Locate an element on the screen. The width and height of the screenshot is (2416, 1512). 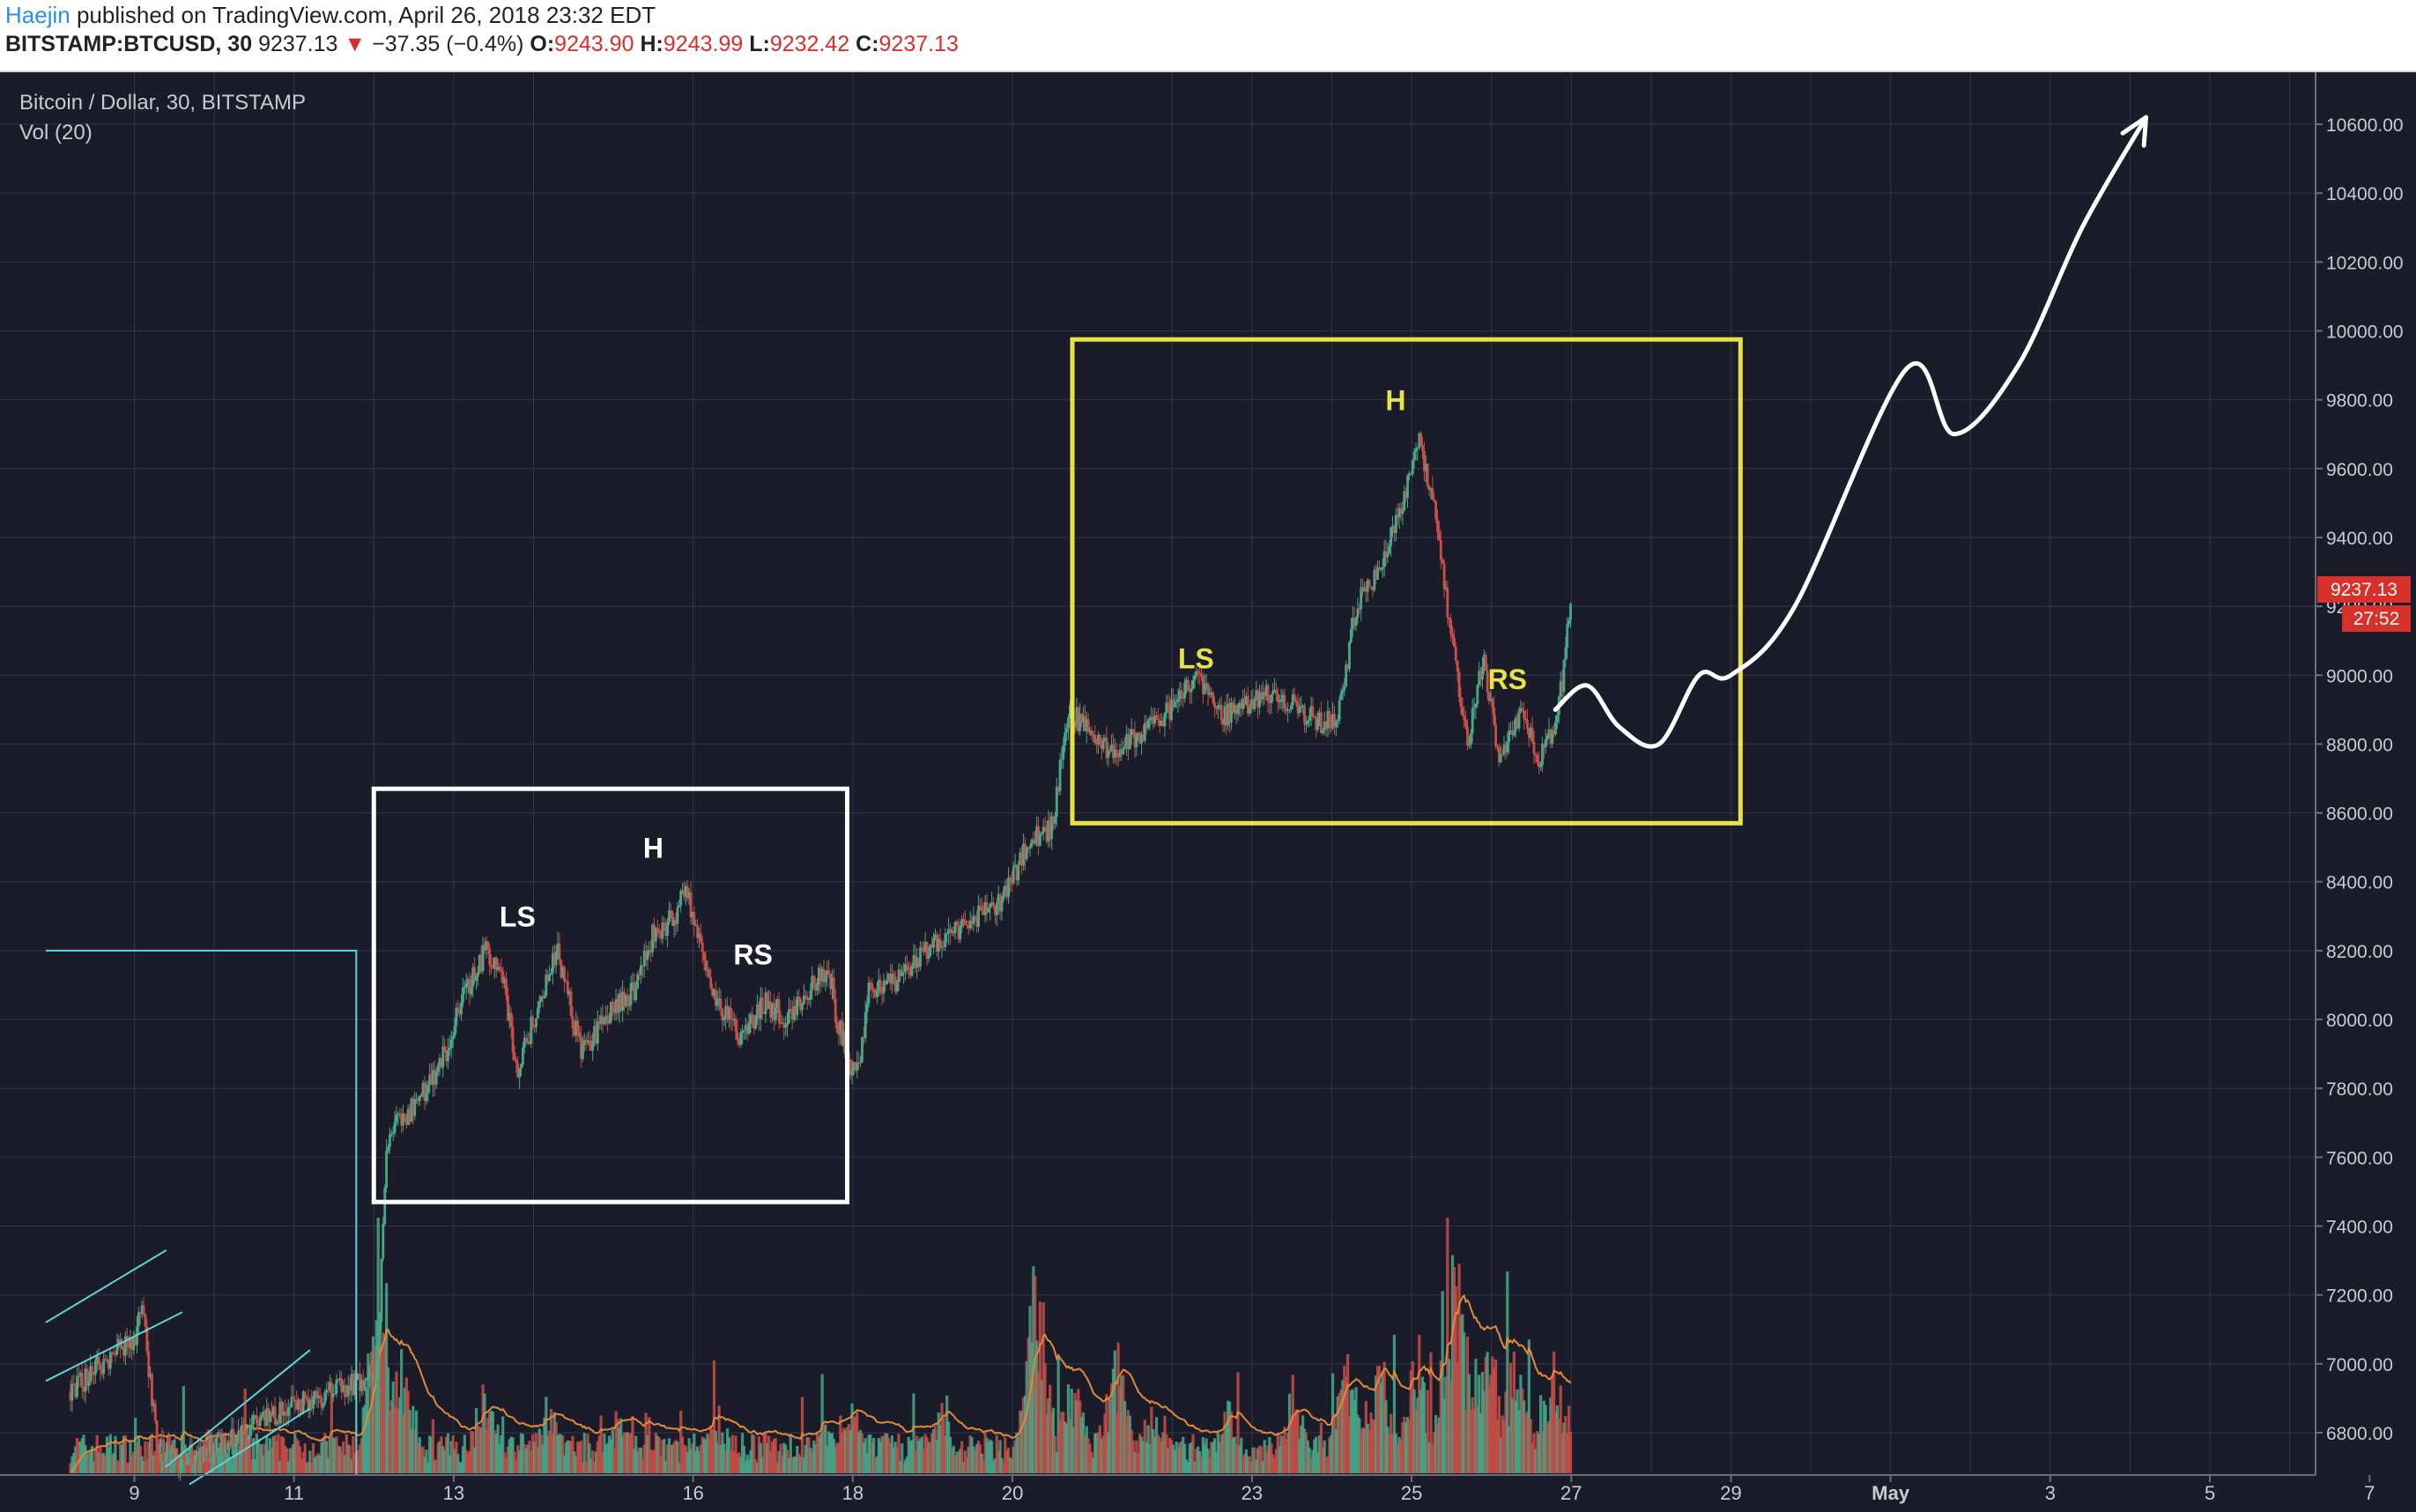
last-price-badge-label: 9237.13 is located at coordinates (2364, 590).